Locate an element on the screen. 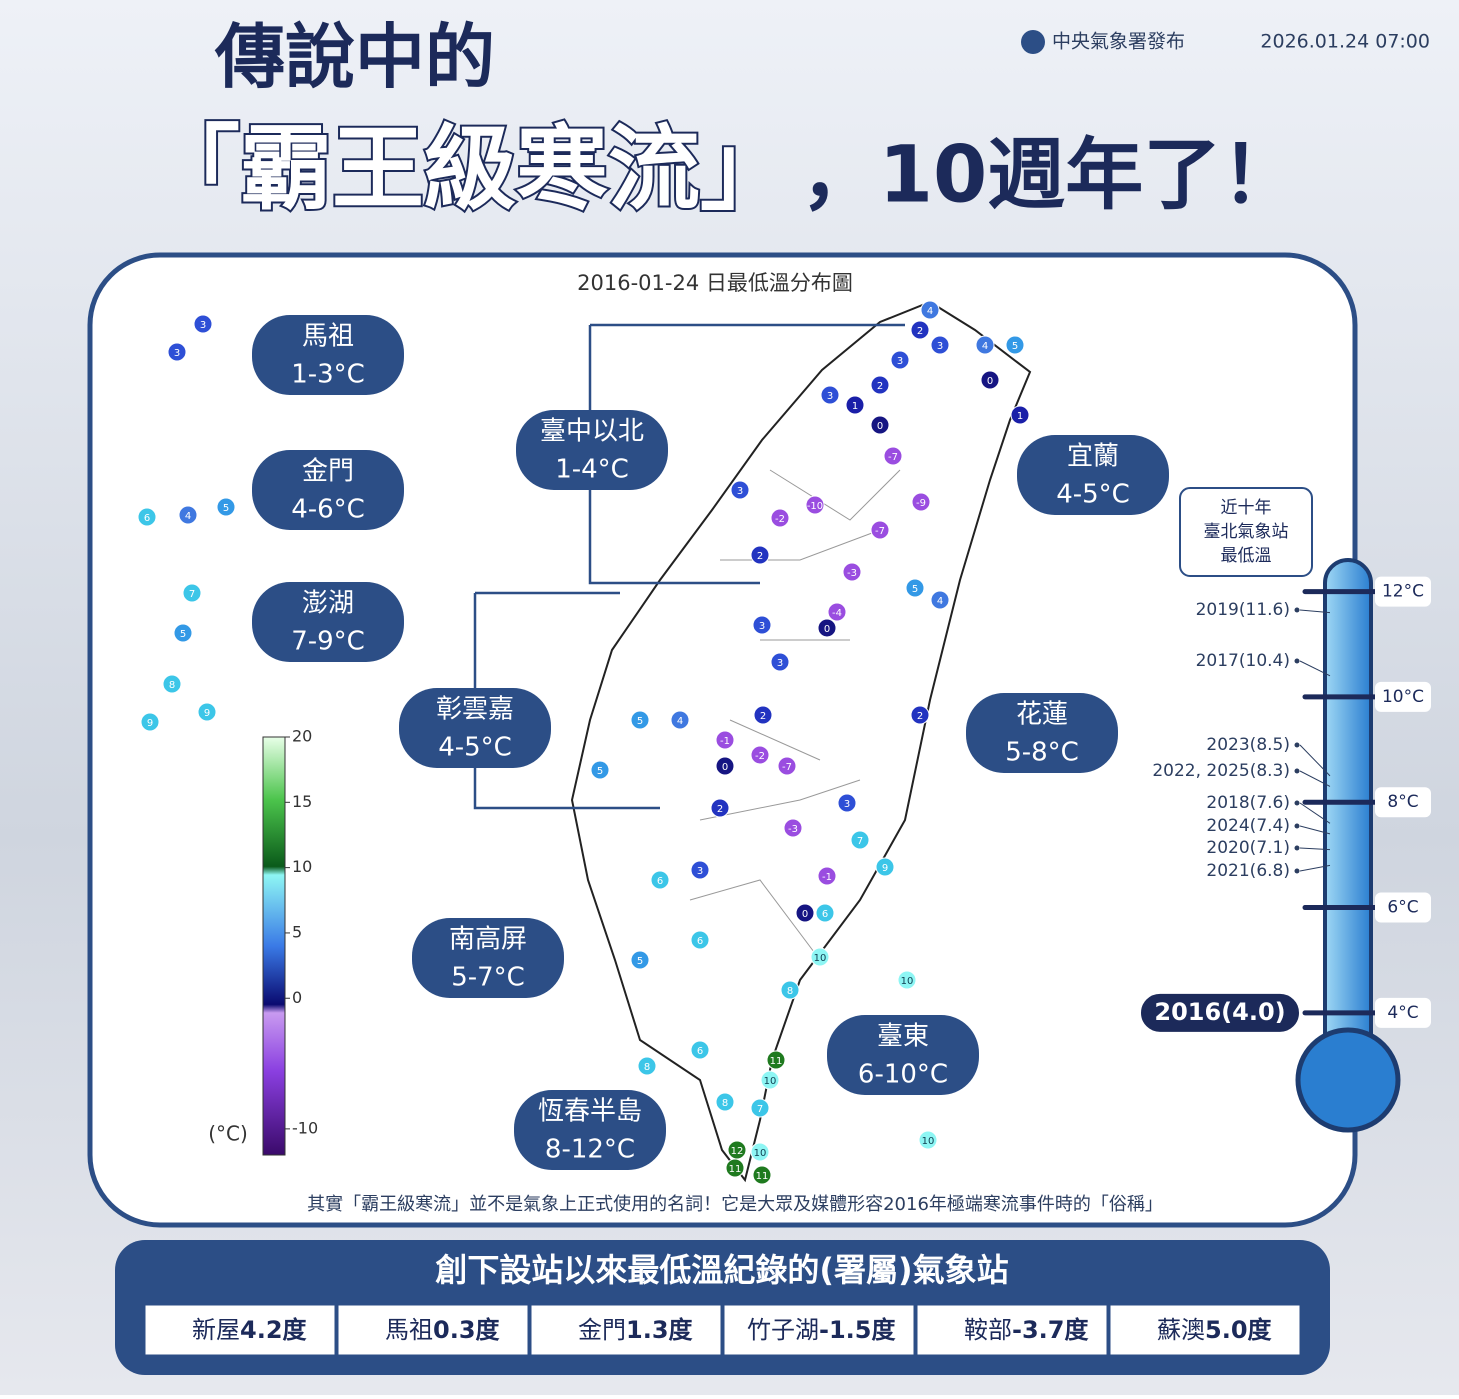 This screenshot has height=1399, width=1459. record-value: 4.2度 is located at coordinates (274, 1330).